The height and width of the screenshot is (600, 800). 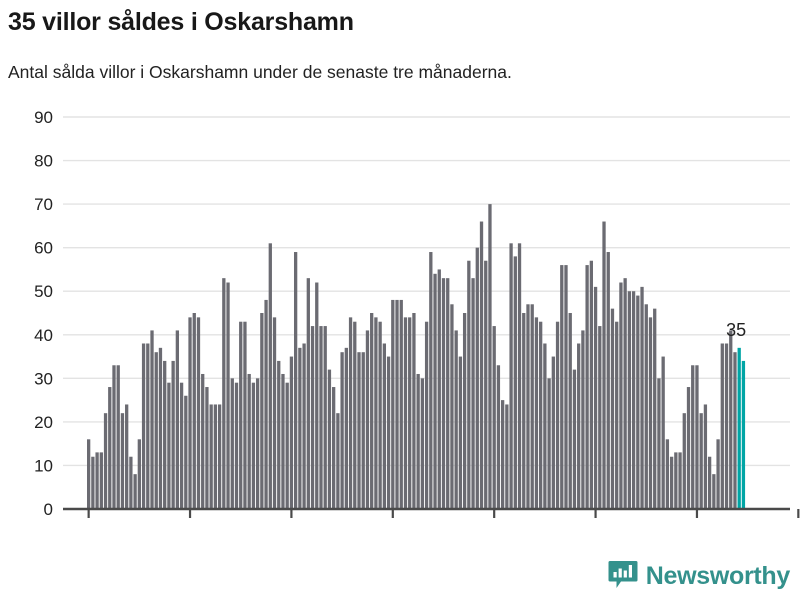 I want to click on y-axis-labels: 0 10 20 30 40 50 60 70 80 90, so click(x=43, y=313).